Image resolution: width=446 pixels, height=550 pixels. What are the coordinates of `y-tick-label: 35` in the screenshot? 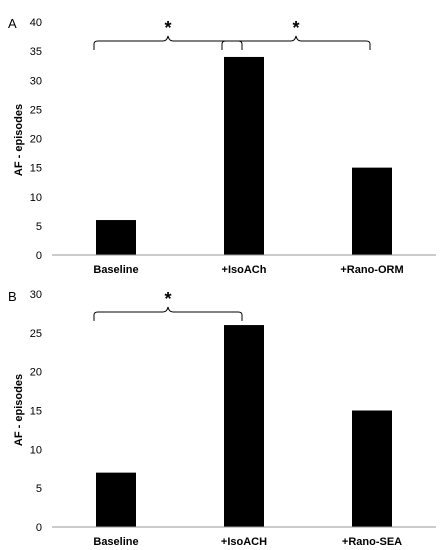 It's located at (36, 52).